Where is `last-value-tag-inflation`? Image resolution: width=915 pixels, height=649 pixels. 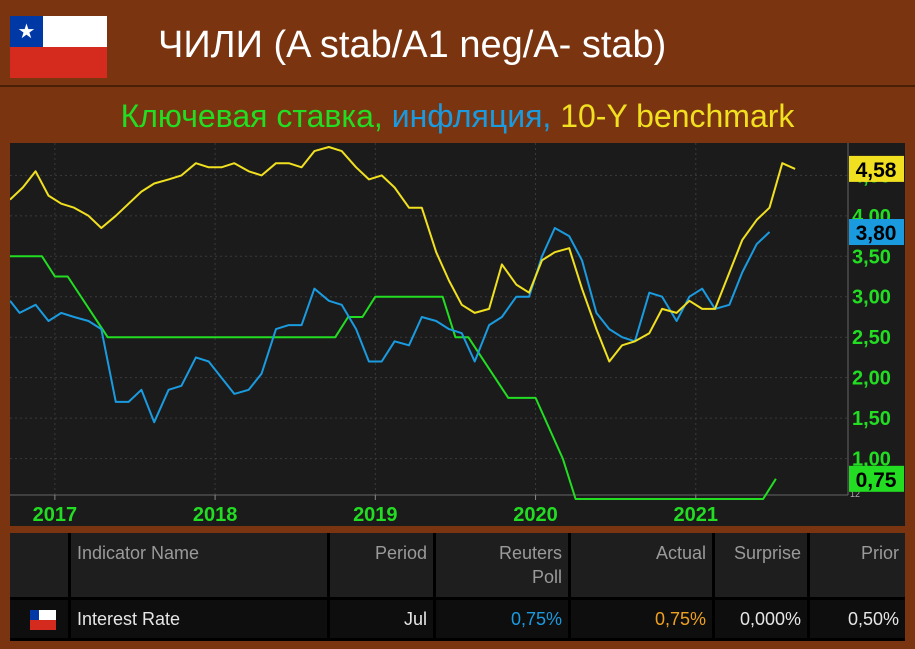
last-value-tag-inflation is located at coordinates (876, 232).